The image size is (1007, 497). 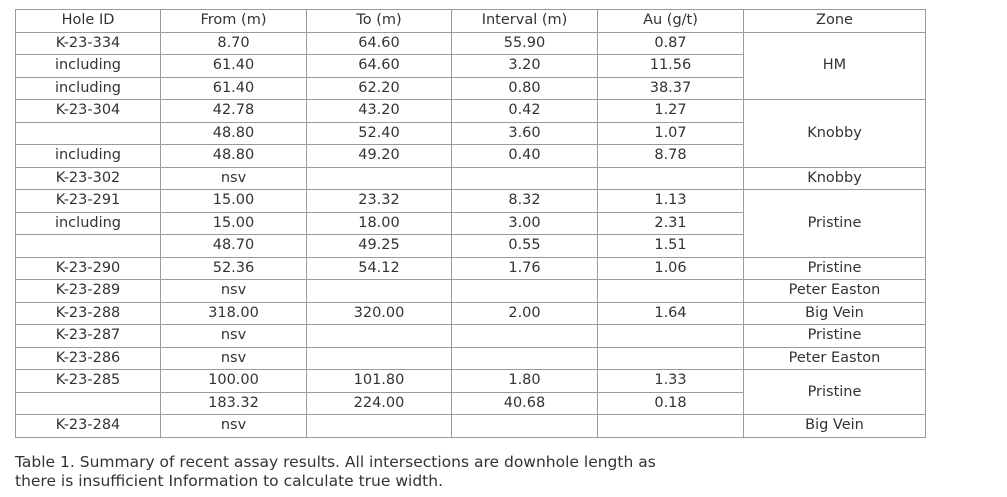 What do you see at coordinates (88, 43) in the screenshot?
I see `table-cell: K-23-334` at bounding box center [88, 43].